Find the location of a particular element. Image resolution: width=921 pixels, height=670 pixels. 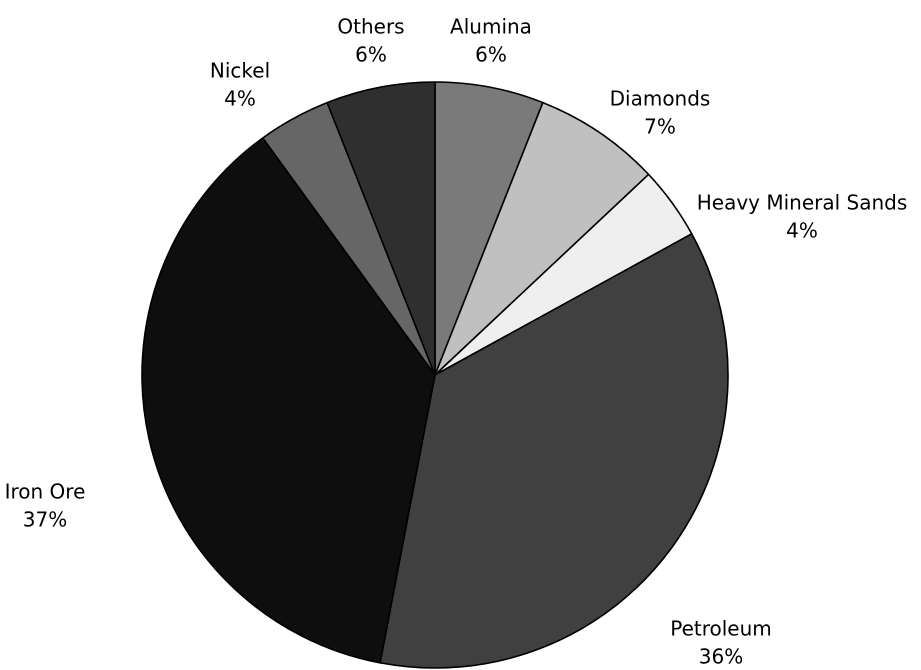

slice-label-petroleum: Petroleum 36% is located at coordinates (721, 643).